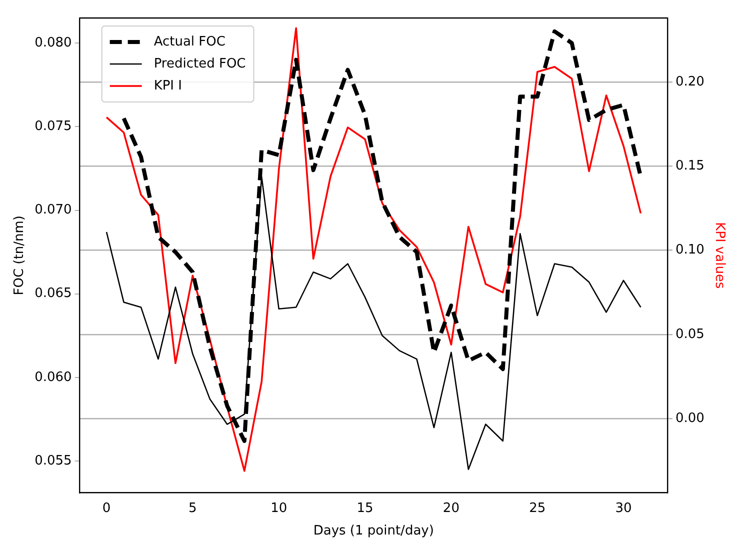 This screenshot has width=741, height=549. Describe the element at coordinates (623, 508) in the screenshot. I see `x-tick-label: 30` at that location.